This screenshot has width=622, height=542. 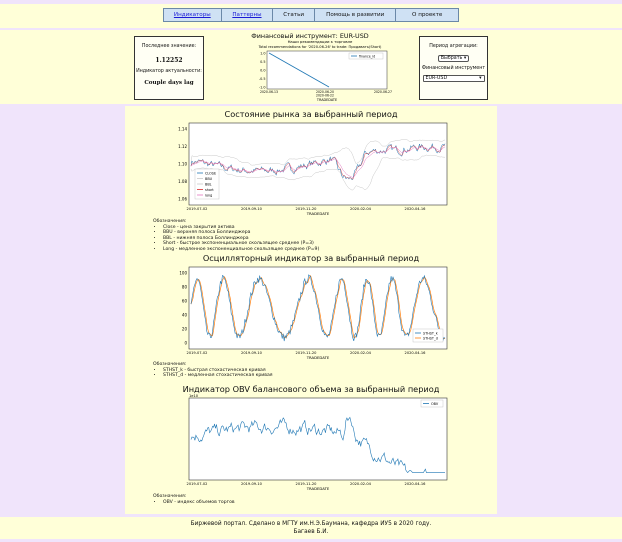 What do you see at coordinates (170, 496) in the screenshot?
I see `obv-desc-title: Обозначения:` at bounding box center [170, 496].